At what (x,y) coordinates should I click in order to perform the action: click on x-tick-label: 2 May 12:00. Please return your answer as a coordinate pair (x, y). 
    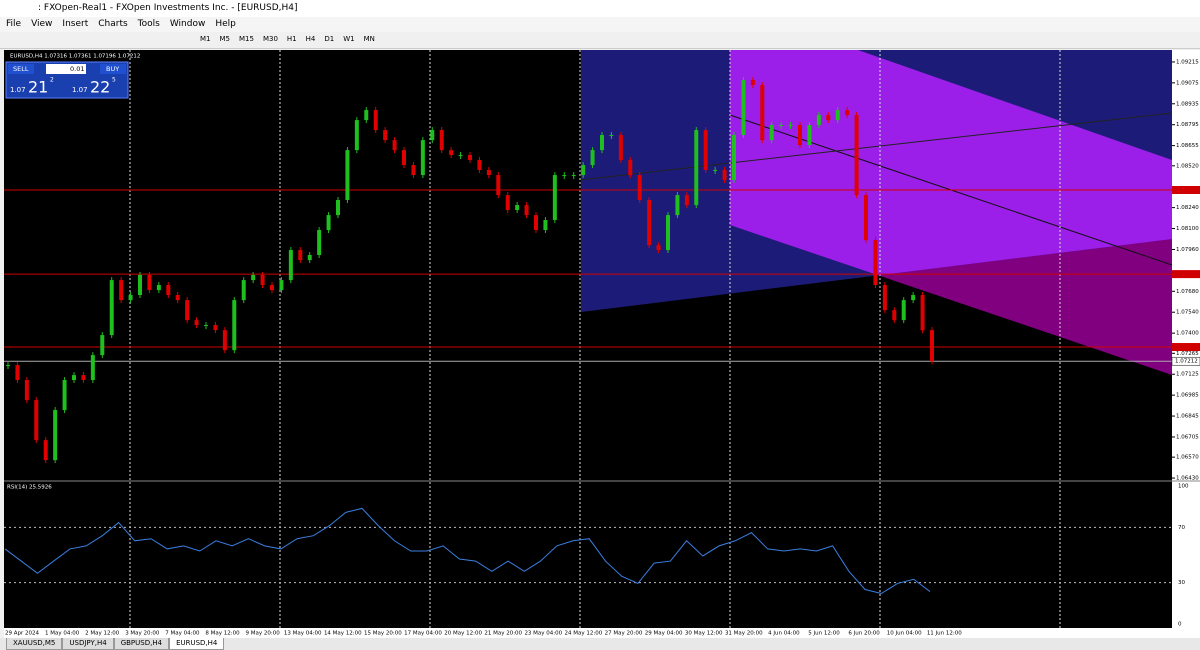
    Looking at the image, I should click on (102, 634).